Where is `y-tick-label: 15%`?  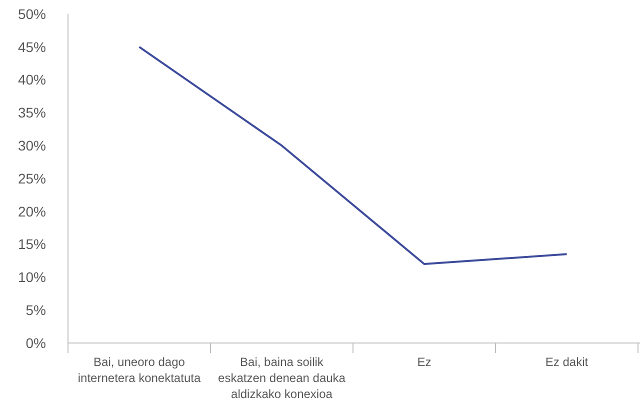
y-tick-label: 15% is located at coordinates (32, 244).